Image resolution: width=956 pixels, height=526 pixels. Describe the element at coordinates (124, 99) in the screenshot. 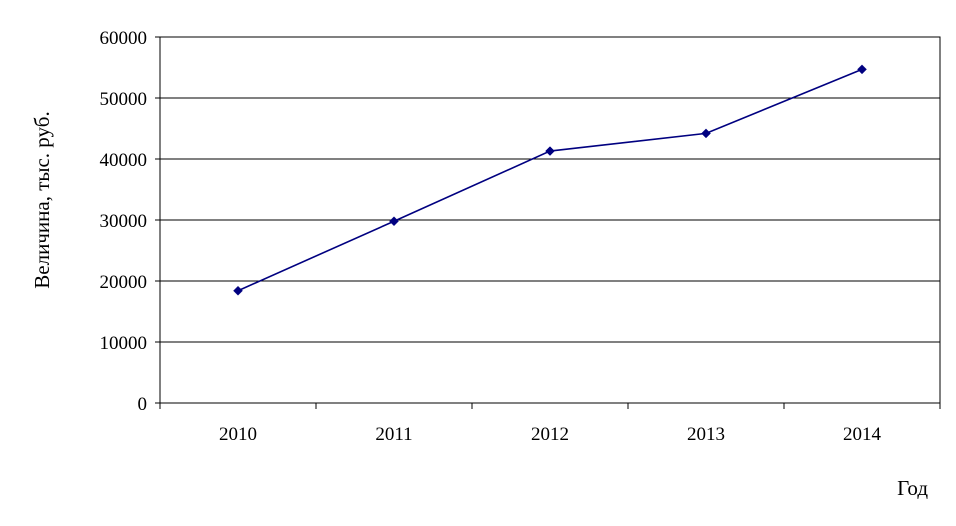

I see `y-tick-label: 50000` at that location.